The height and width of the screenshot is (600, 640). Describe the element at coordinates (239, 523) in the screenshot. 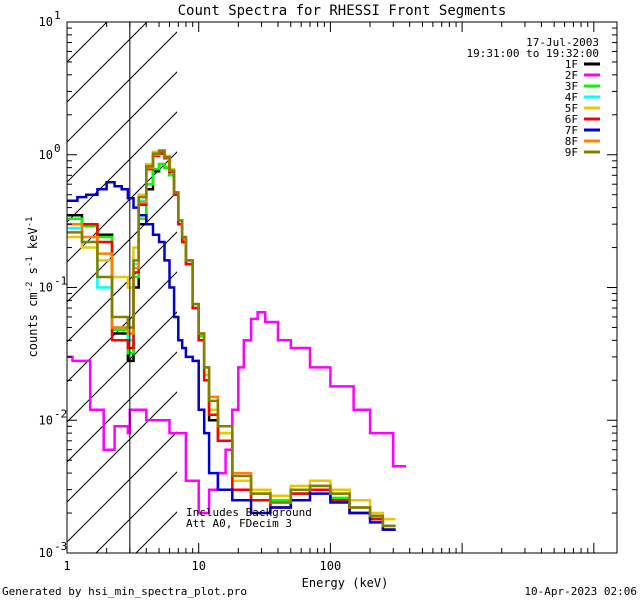

I see `attenuator-note: Att A0, FDecim 3` at that location.